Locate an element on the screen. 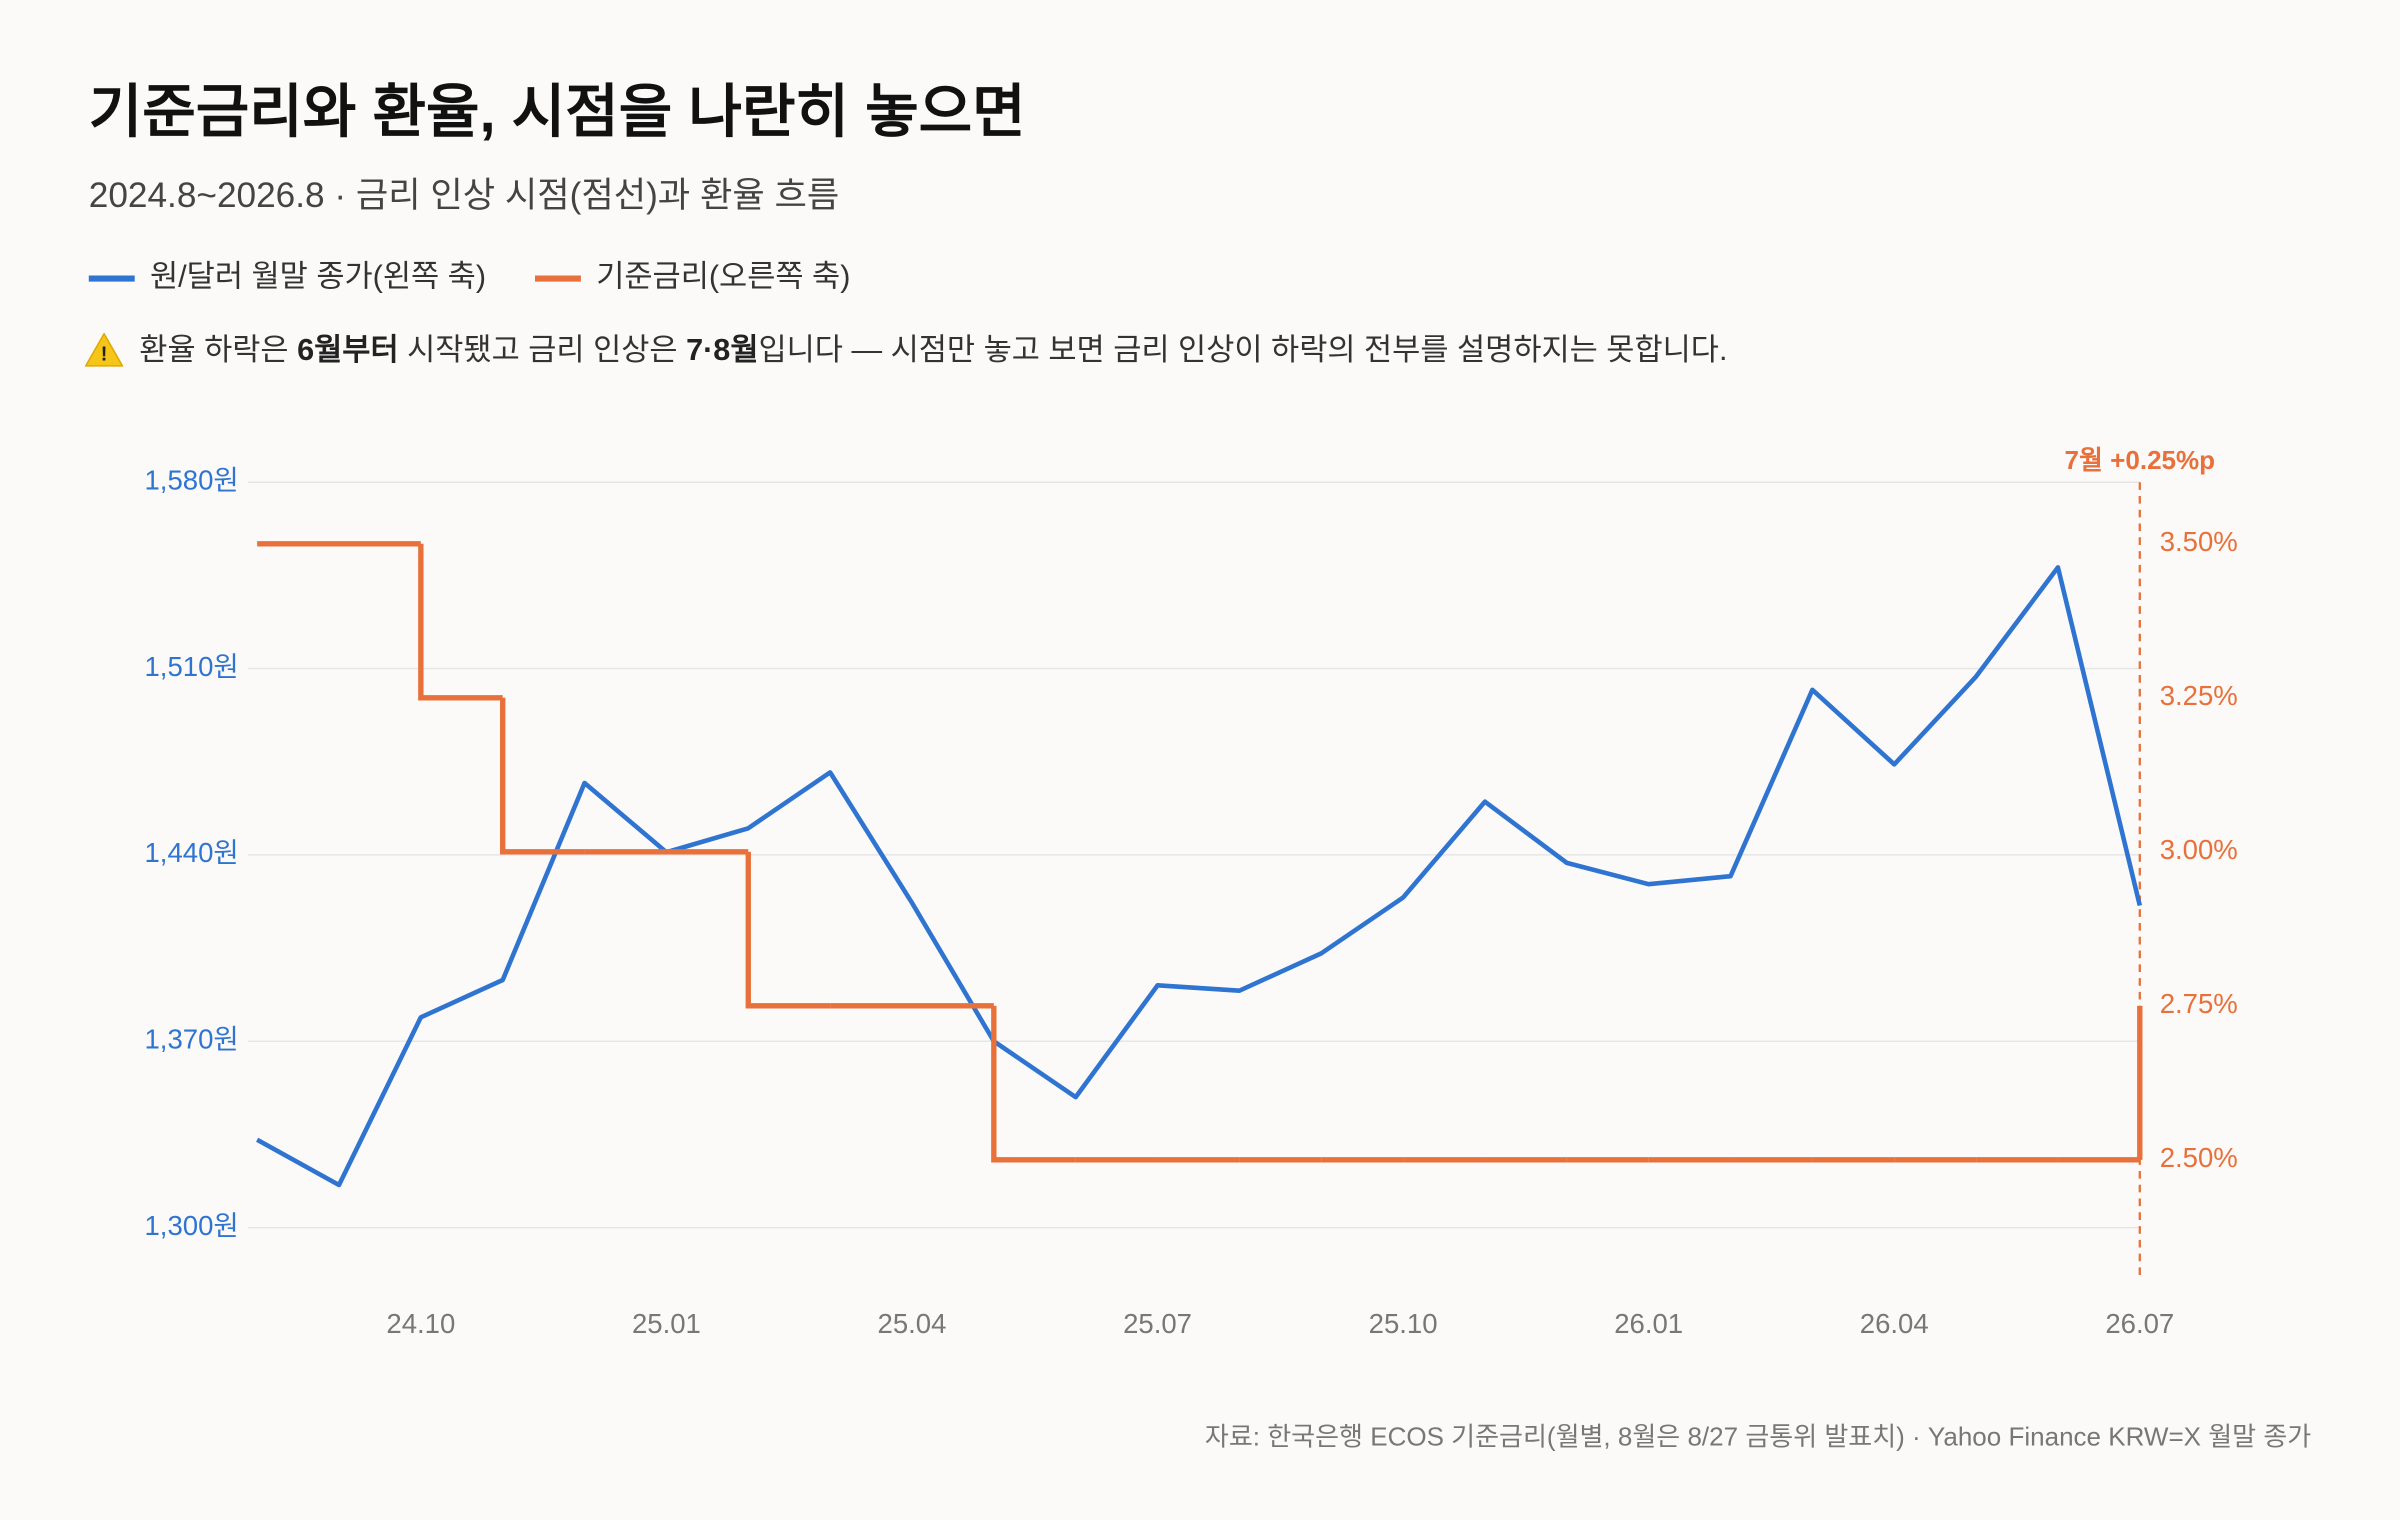 This screenshot has height=1520, width=2400. legend-label: 원/달러 월말 종가(왼쪽 축) is located at coordinates (318, 277).